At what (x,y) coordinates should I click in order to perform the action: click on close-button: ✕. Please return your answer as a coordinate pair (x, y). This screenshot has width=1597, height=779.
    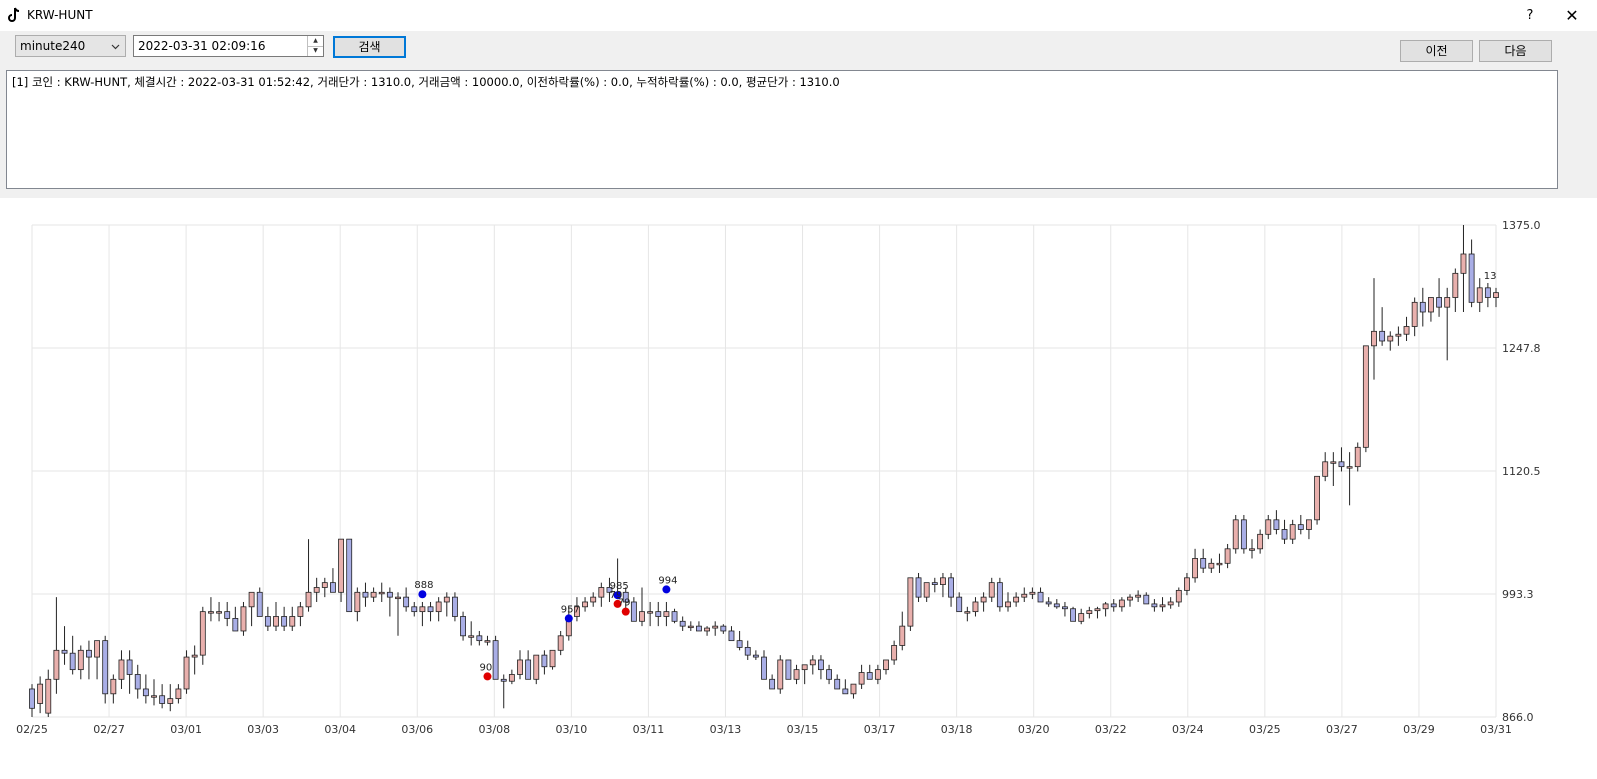
    Looking at the image, I should click on (1572, 15).